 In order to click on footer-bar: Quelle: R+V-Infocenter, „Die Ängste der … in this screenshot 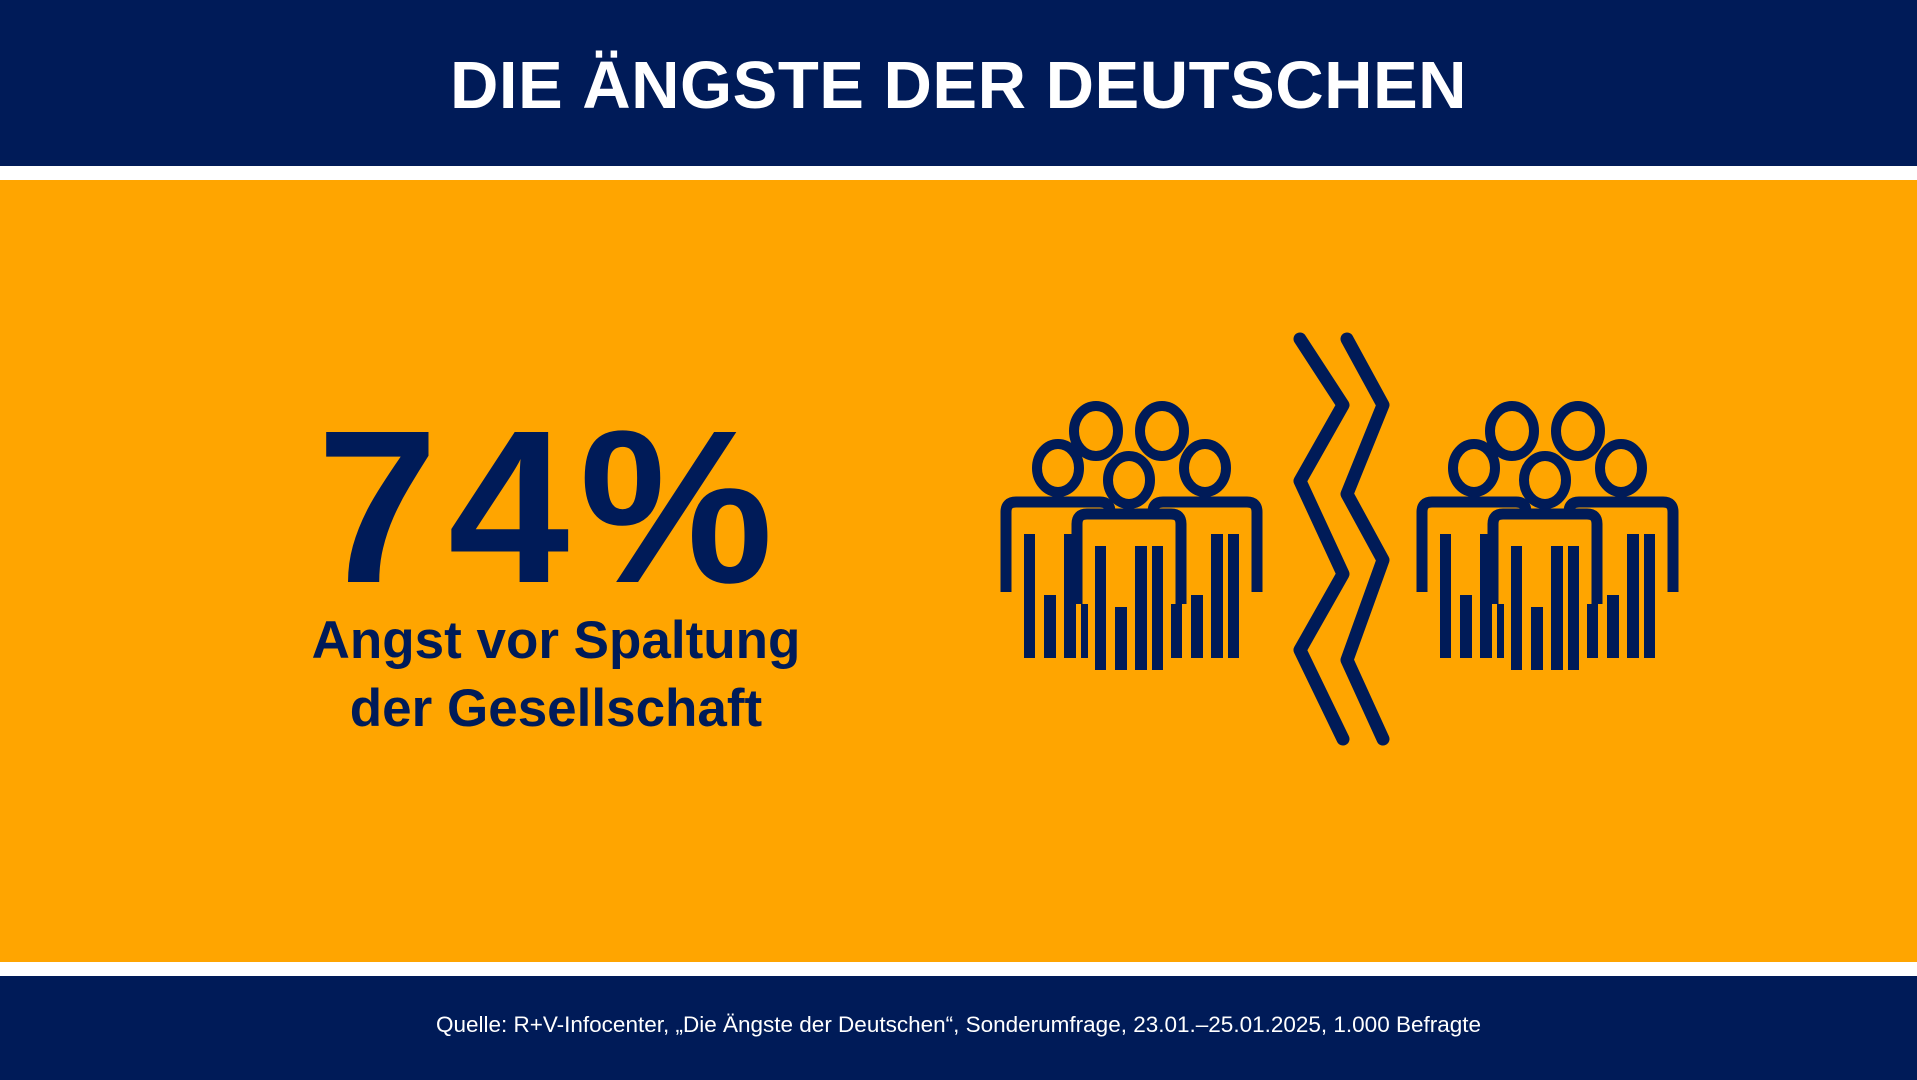, I will do `click(958, 1028)`.